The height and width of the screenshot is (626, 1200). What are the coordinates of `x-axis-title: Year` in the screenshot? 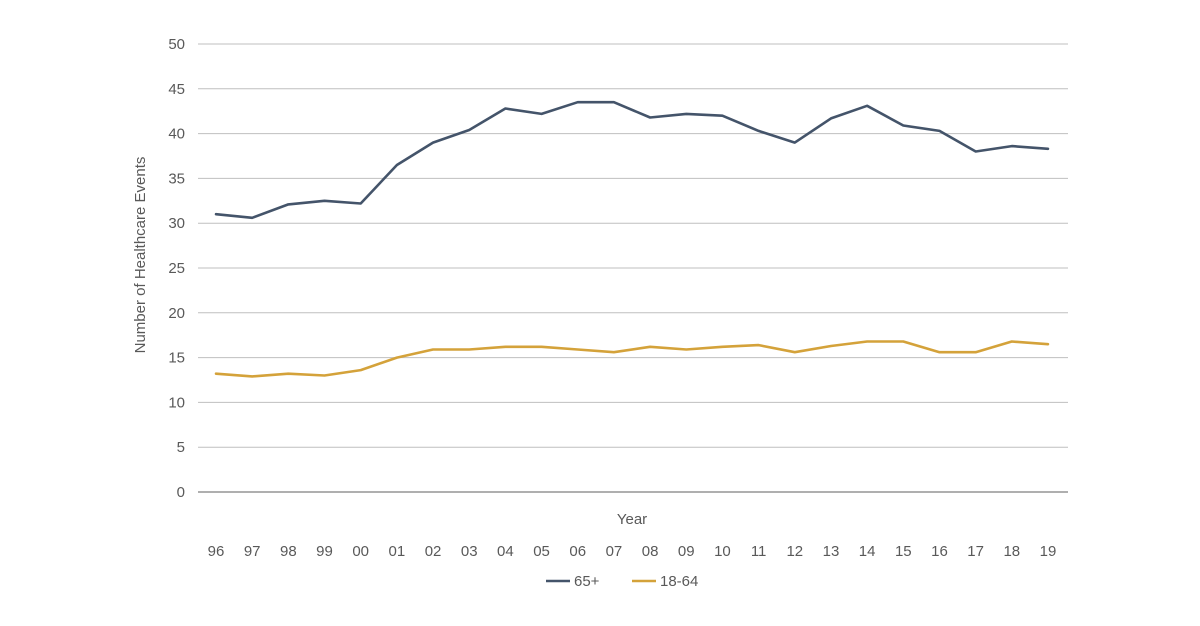 It's located at (632, 519).